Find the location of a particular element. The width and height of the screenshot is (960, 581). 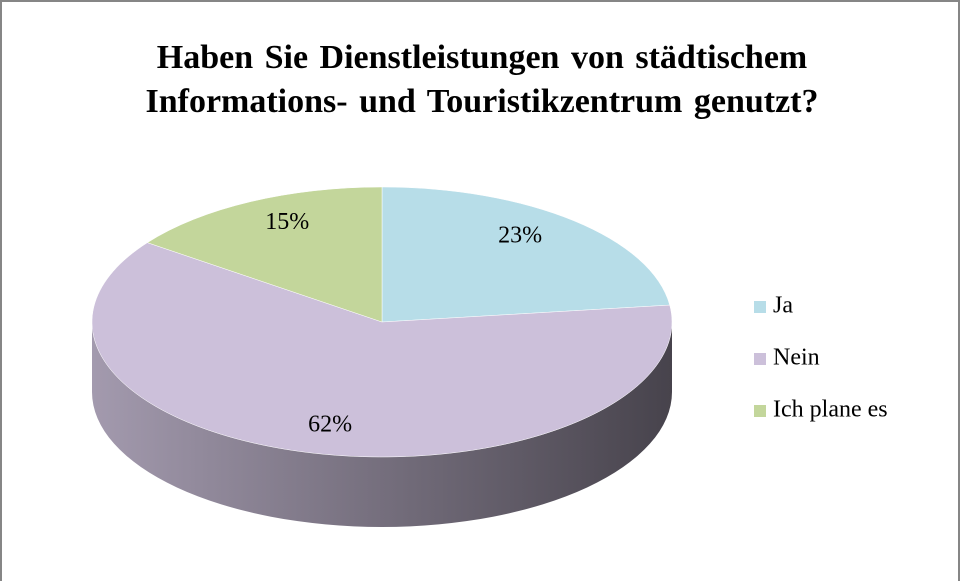

legend-label: Ja is located at coordinates (783, 306).